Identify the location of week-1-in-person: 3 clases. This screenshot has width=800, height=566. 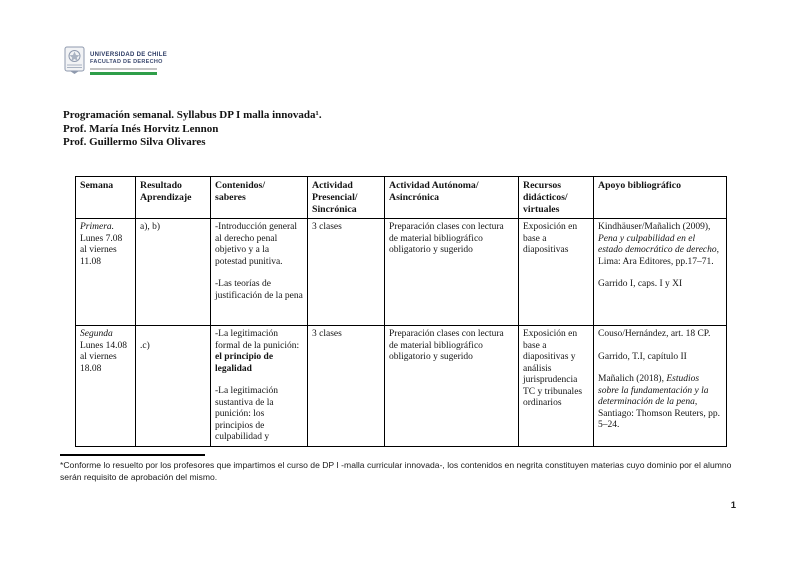
(327, 227).